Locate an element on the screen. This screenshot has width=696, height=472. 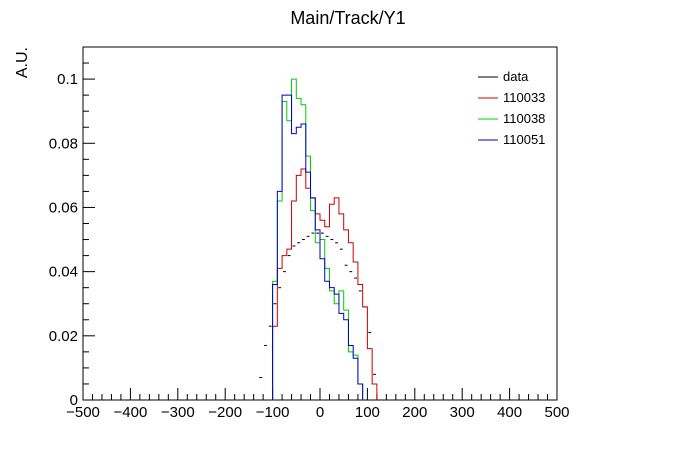
series-110038-line is located at coordinates (318, 239).